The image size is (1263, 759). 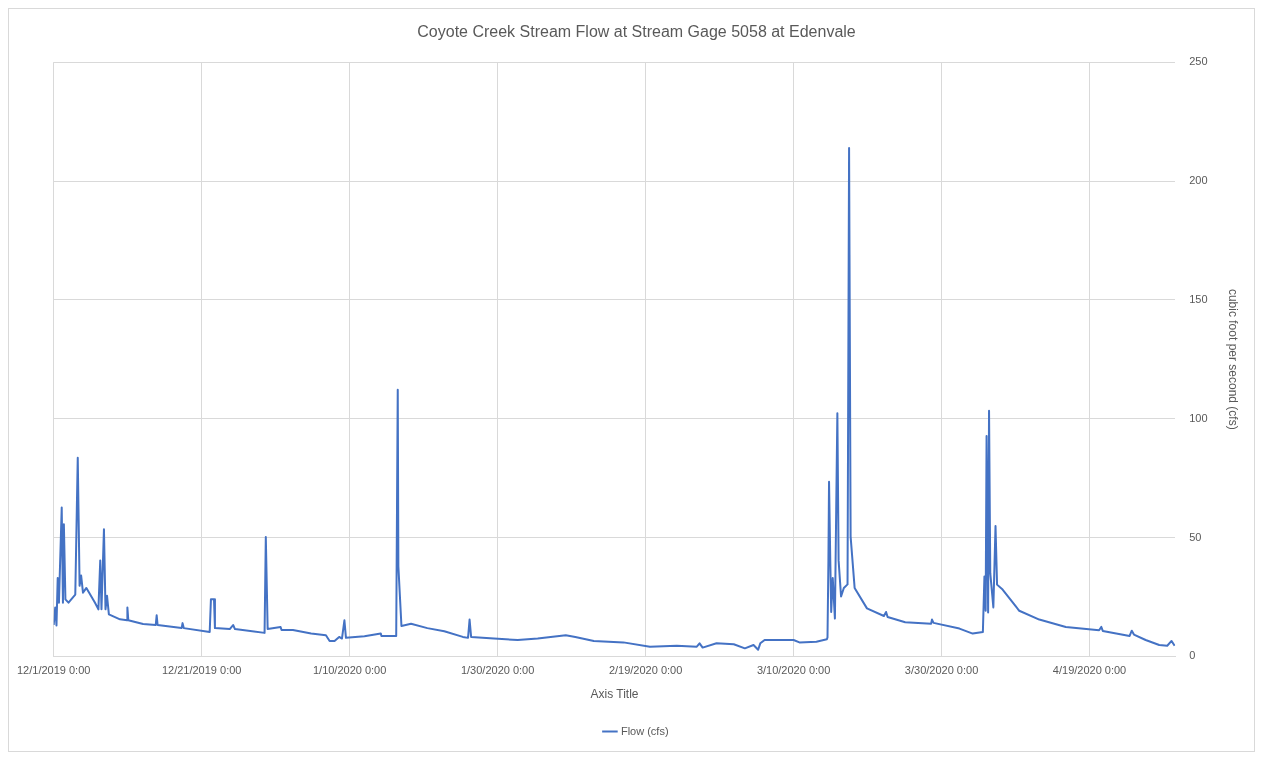 What do you see at coordinates (941, 670) in the screenshot?
I see `x-tick-label: 3/30/2020 0:00` at bounding box center [941, 670].